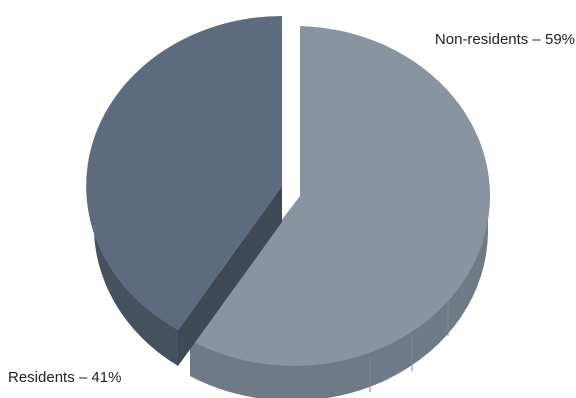 This screenshot has height=398, width=576. I want to click on slice-residents-side, so click(135, 276).